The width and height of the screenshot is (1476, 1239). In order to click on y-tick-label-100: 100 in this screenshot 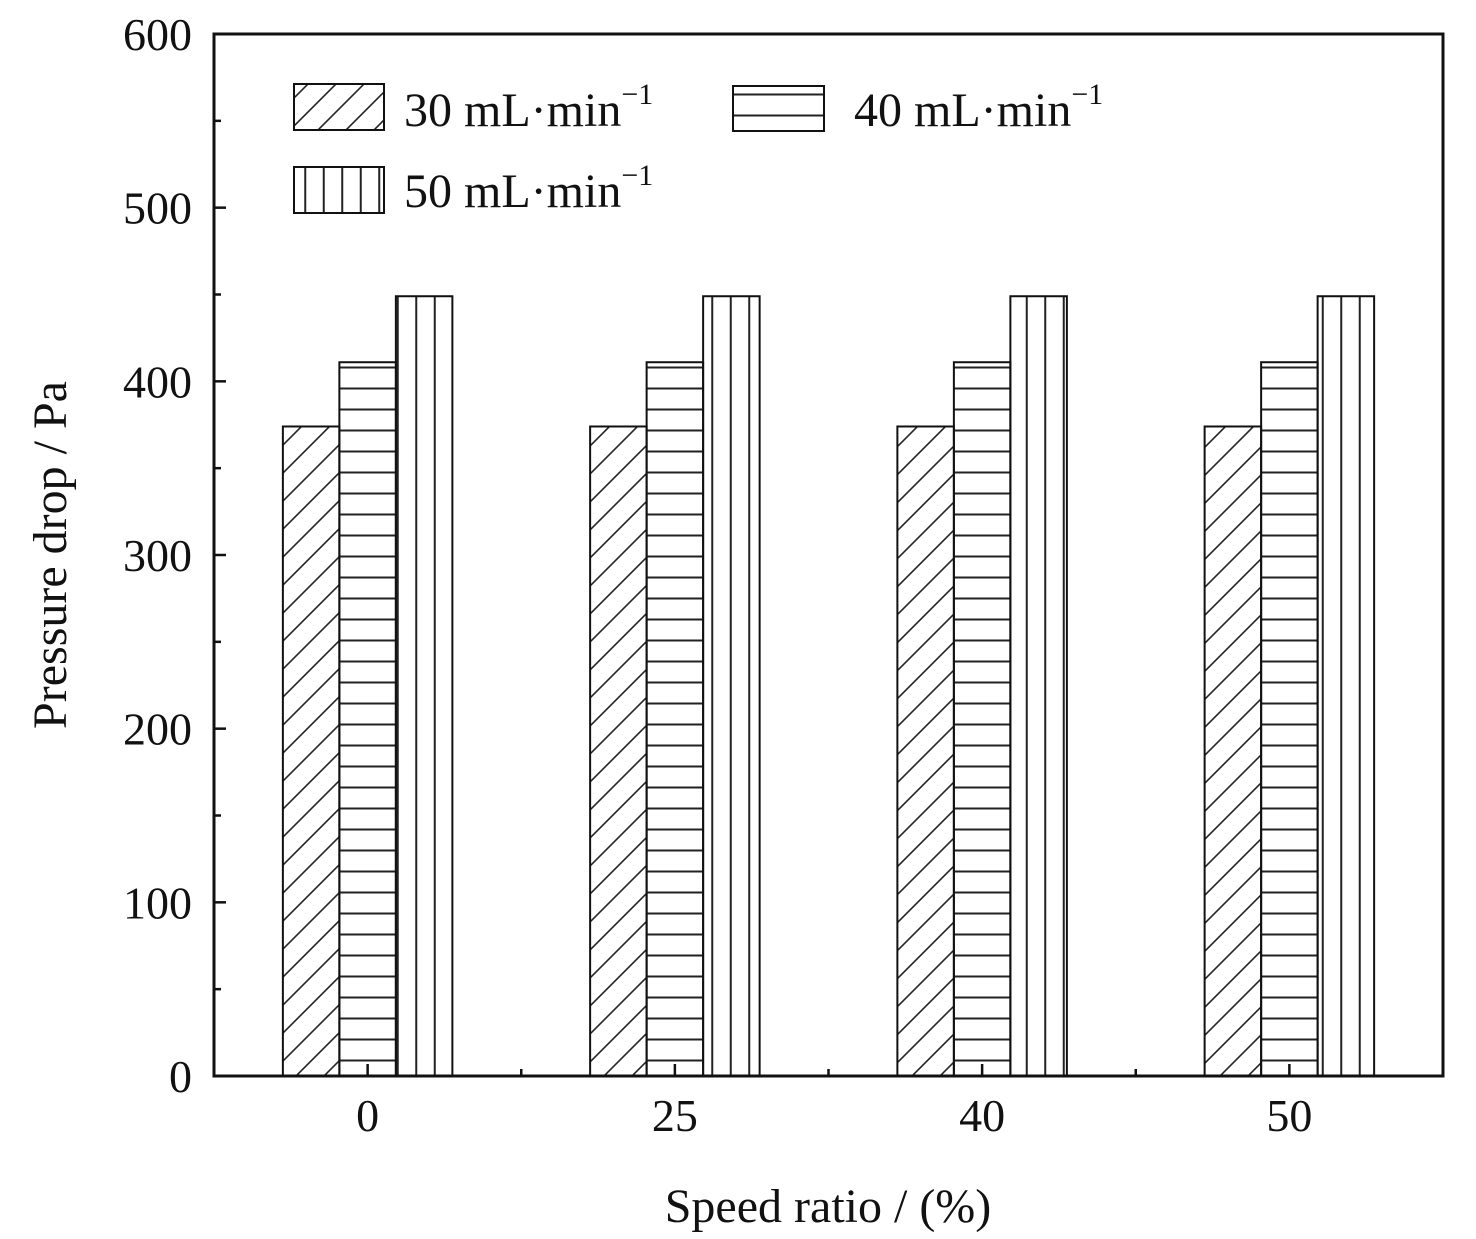, I will do `click(157, 902)`.